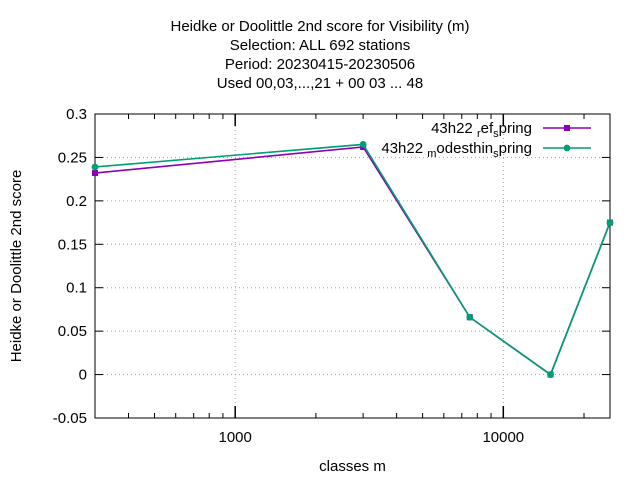  What do you see at coordinates (320, 45) in the screenshot?
I see `chart-title-line-2: Selection: ALL 692 stations` at bounding box center [320, 45].